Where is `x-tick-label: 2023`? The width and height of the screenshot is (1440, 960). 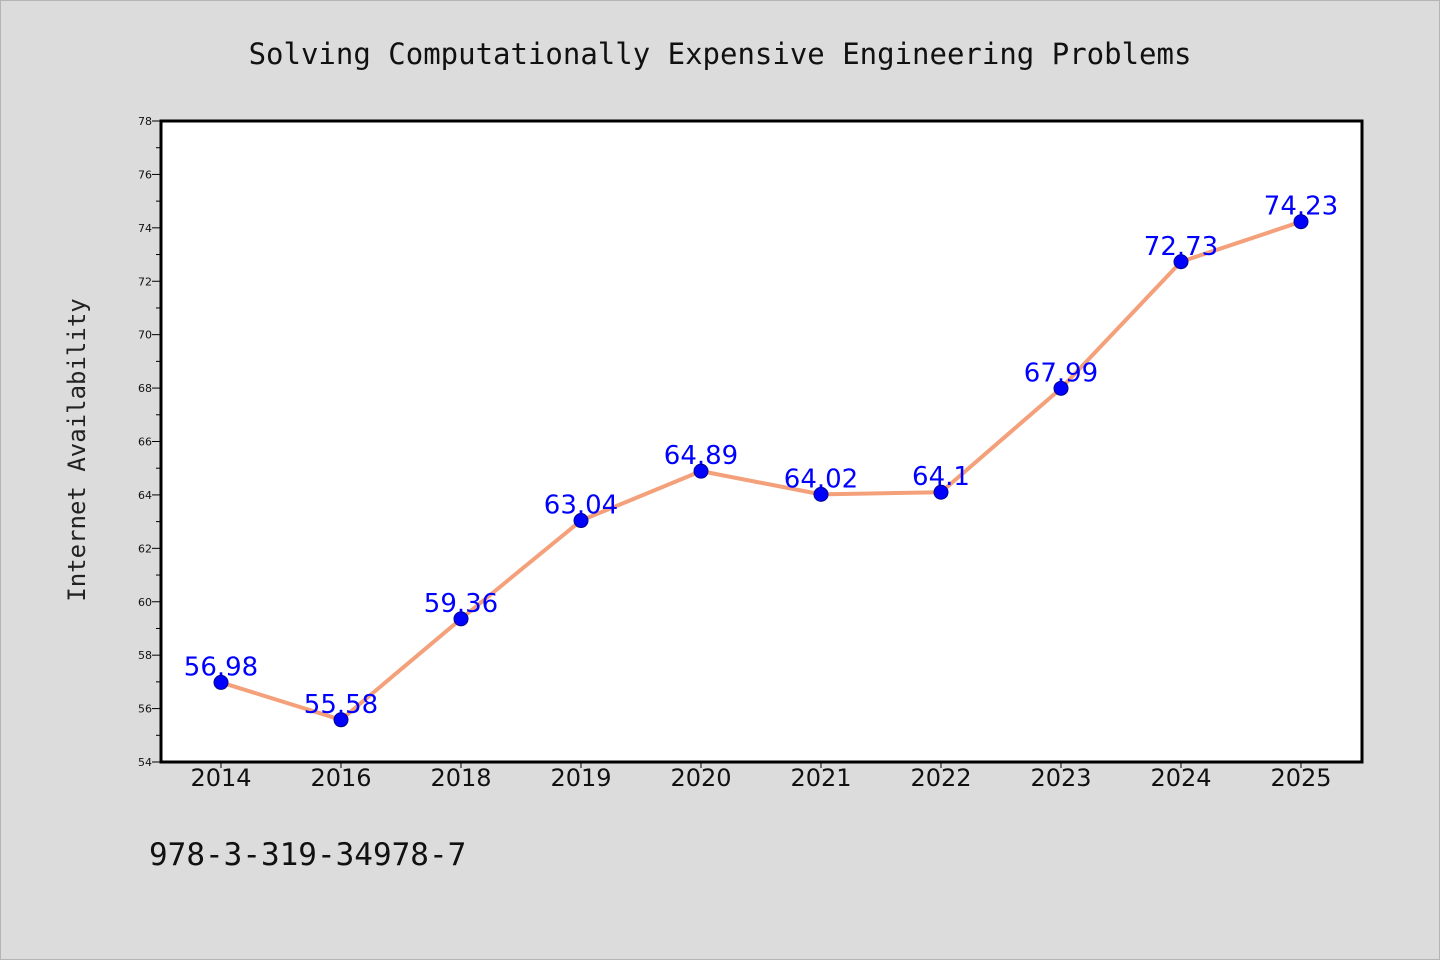 x-tick-label: 2023 is located at coordinates (1060, 778).